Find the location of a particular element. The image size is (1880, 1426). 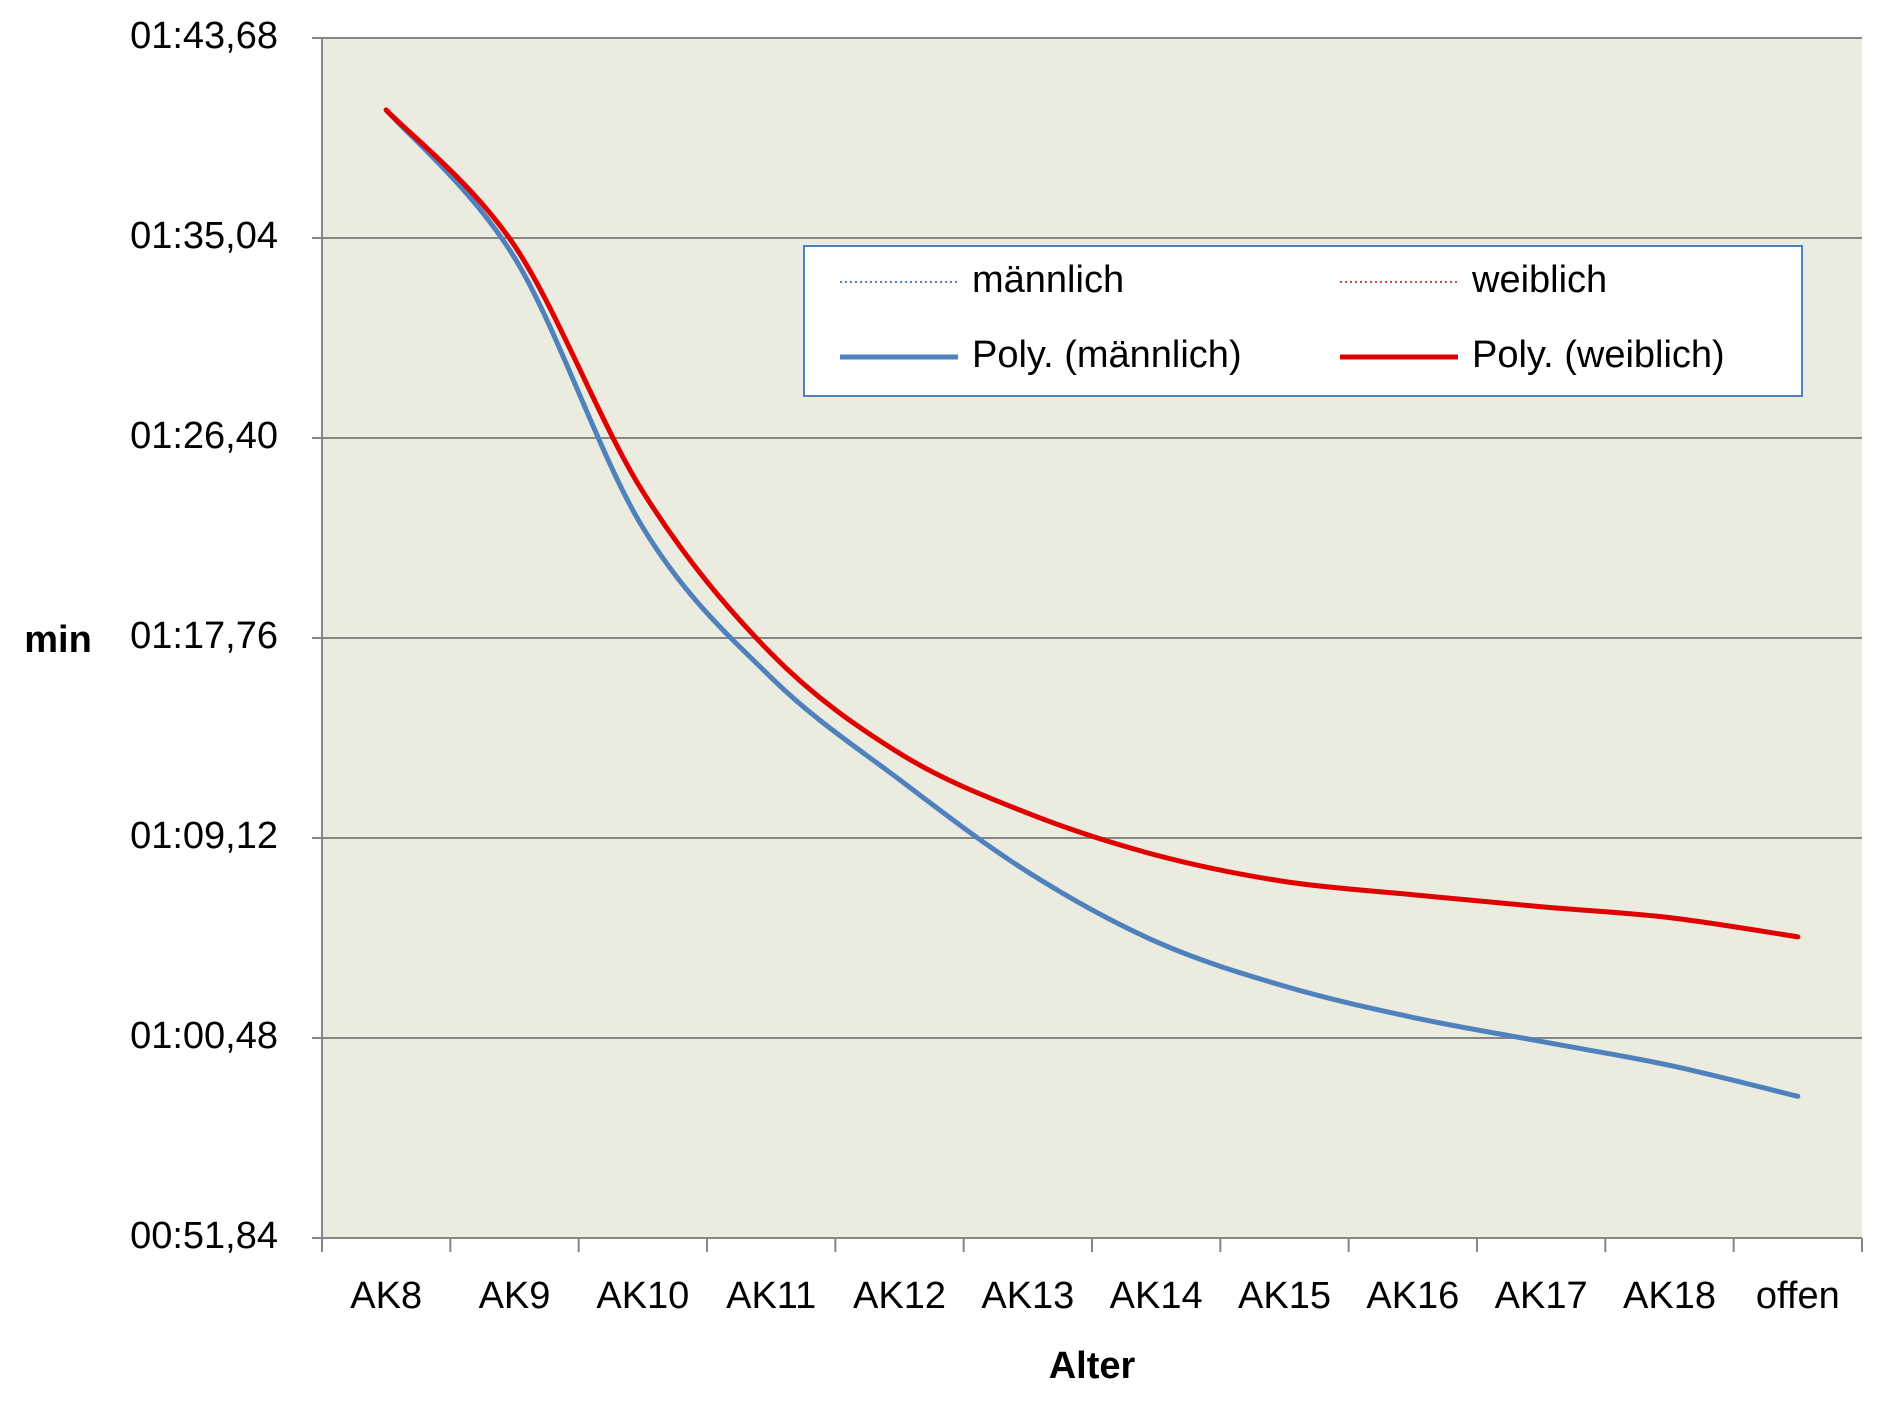

legend-box is located at coordinates (1303, 321).